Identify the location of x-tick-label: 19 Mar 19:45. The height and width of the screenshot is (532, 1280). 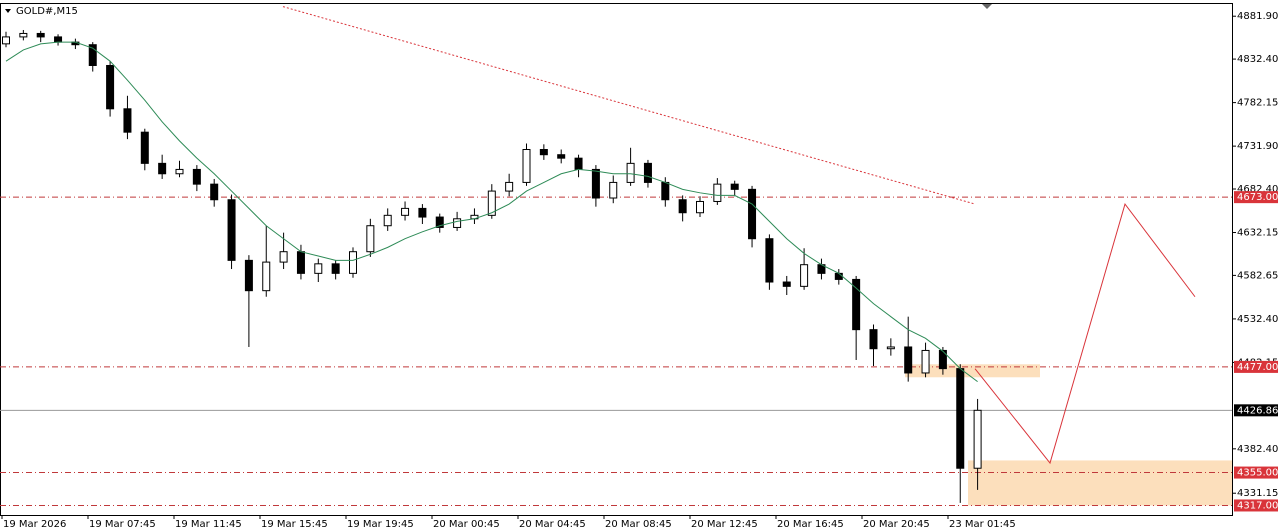
(380, 524).